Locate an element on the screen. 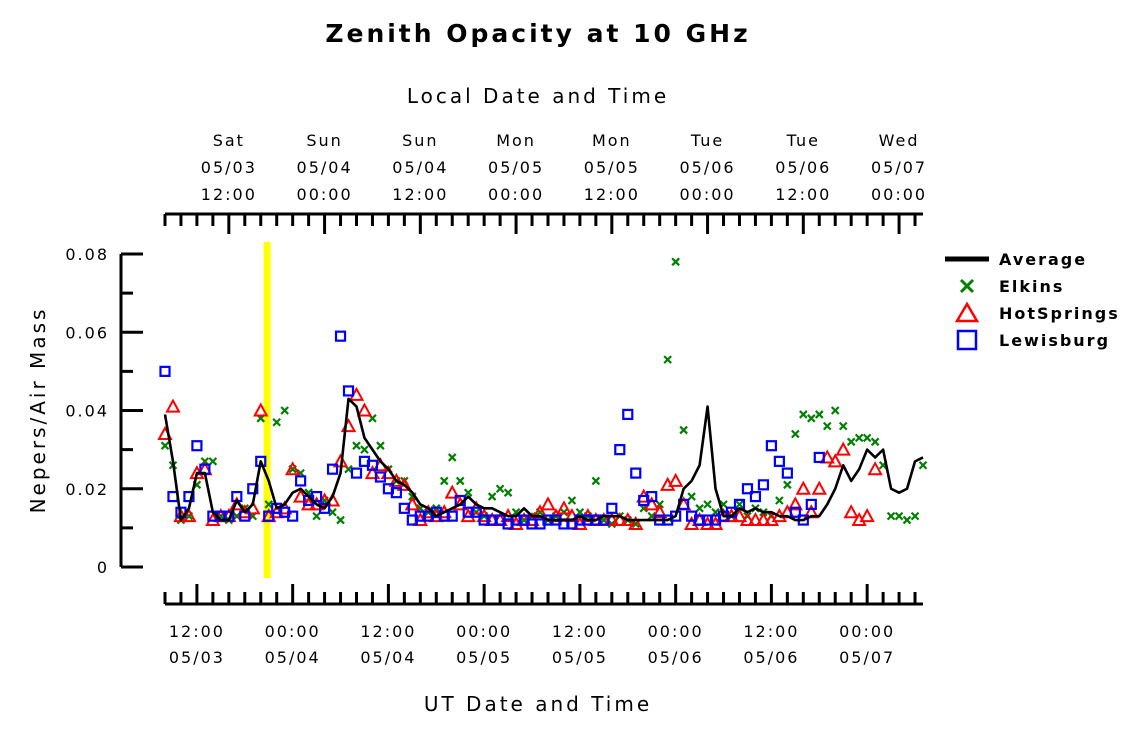  top-tick-label: Tue is located at coordinates (803, 140).